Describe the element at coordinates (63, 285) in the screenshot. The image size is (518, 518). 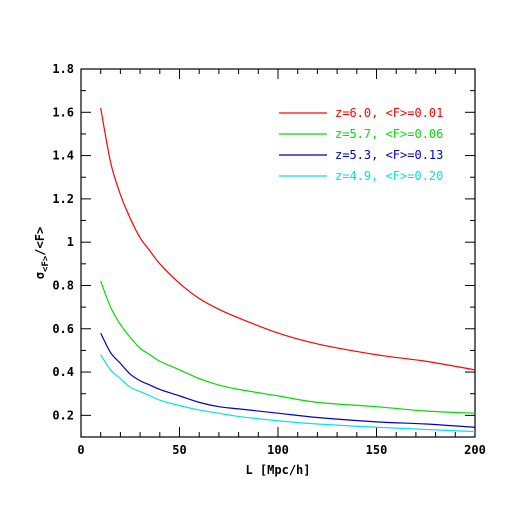
I see `y-tick-label: 0.8` at that location.